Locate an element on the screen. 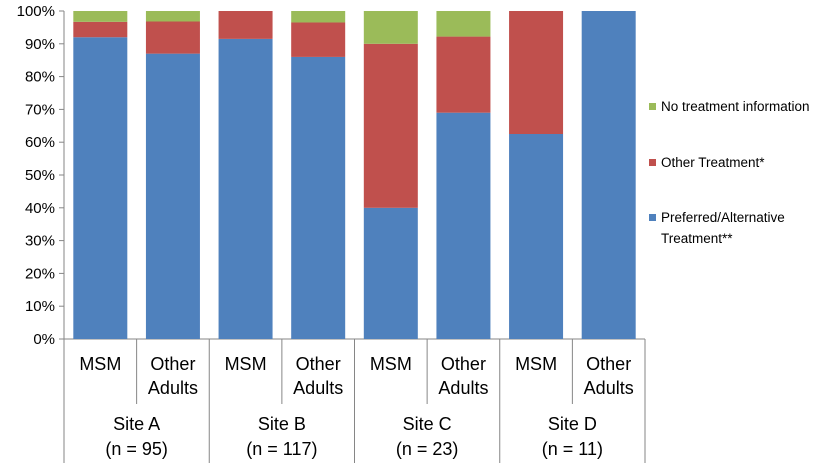 The image size is (832, 470). legend-label: Treatment** is located at coordinates (697, 238).